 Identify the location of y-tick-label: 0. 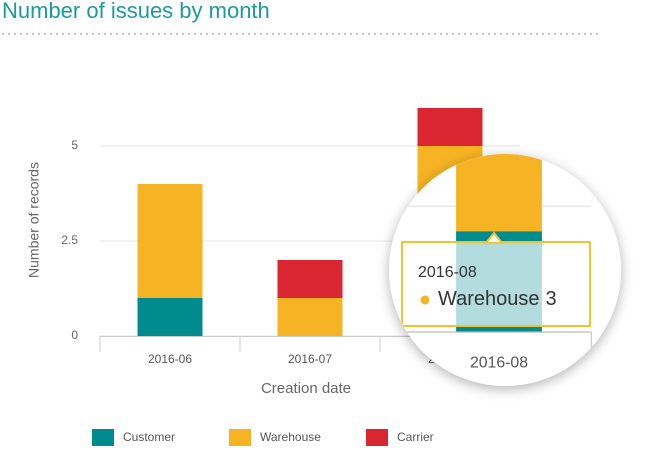
(74, 335).